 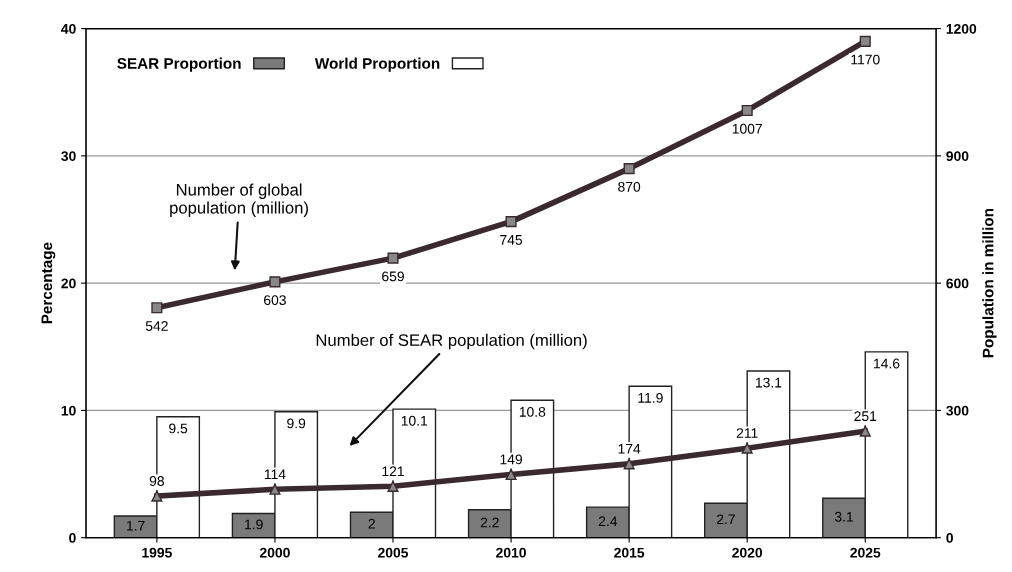 I want to click on data-label: 542, so click(x=156, y=326).